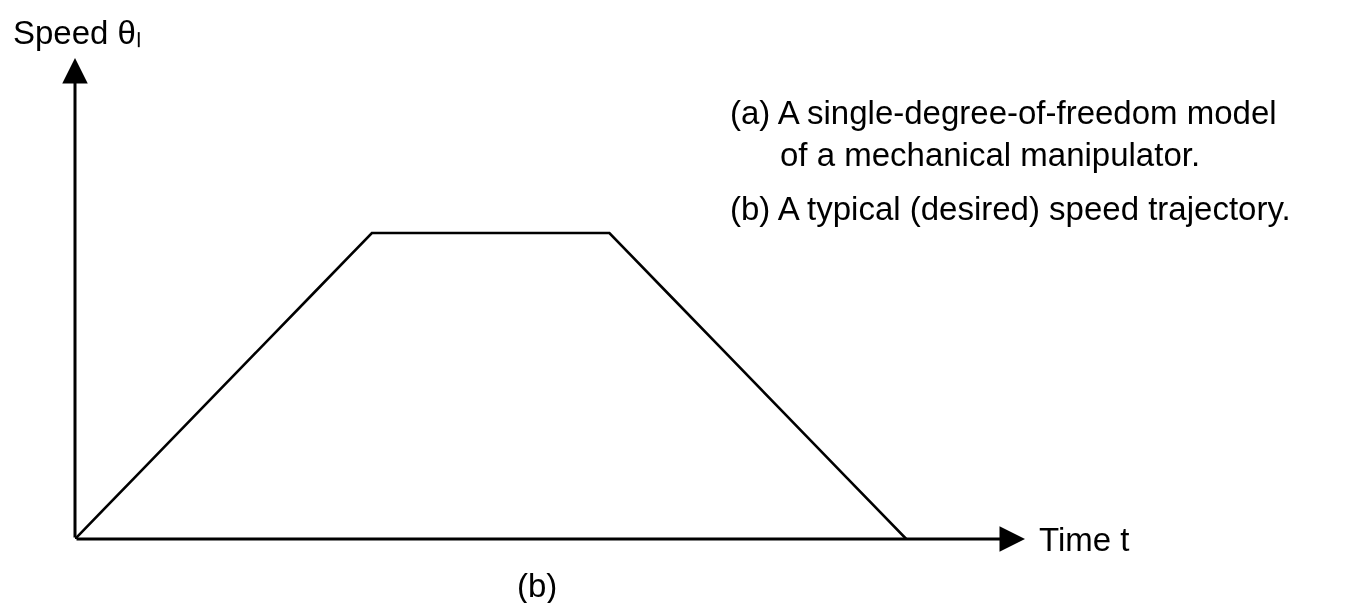  Describe the element at coordinates (1003, 133) in the screenshot. I see `text: (a) A single-degree-of-freedom model of a mechanical manipulator.` at that location.